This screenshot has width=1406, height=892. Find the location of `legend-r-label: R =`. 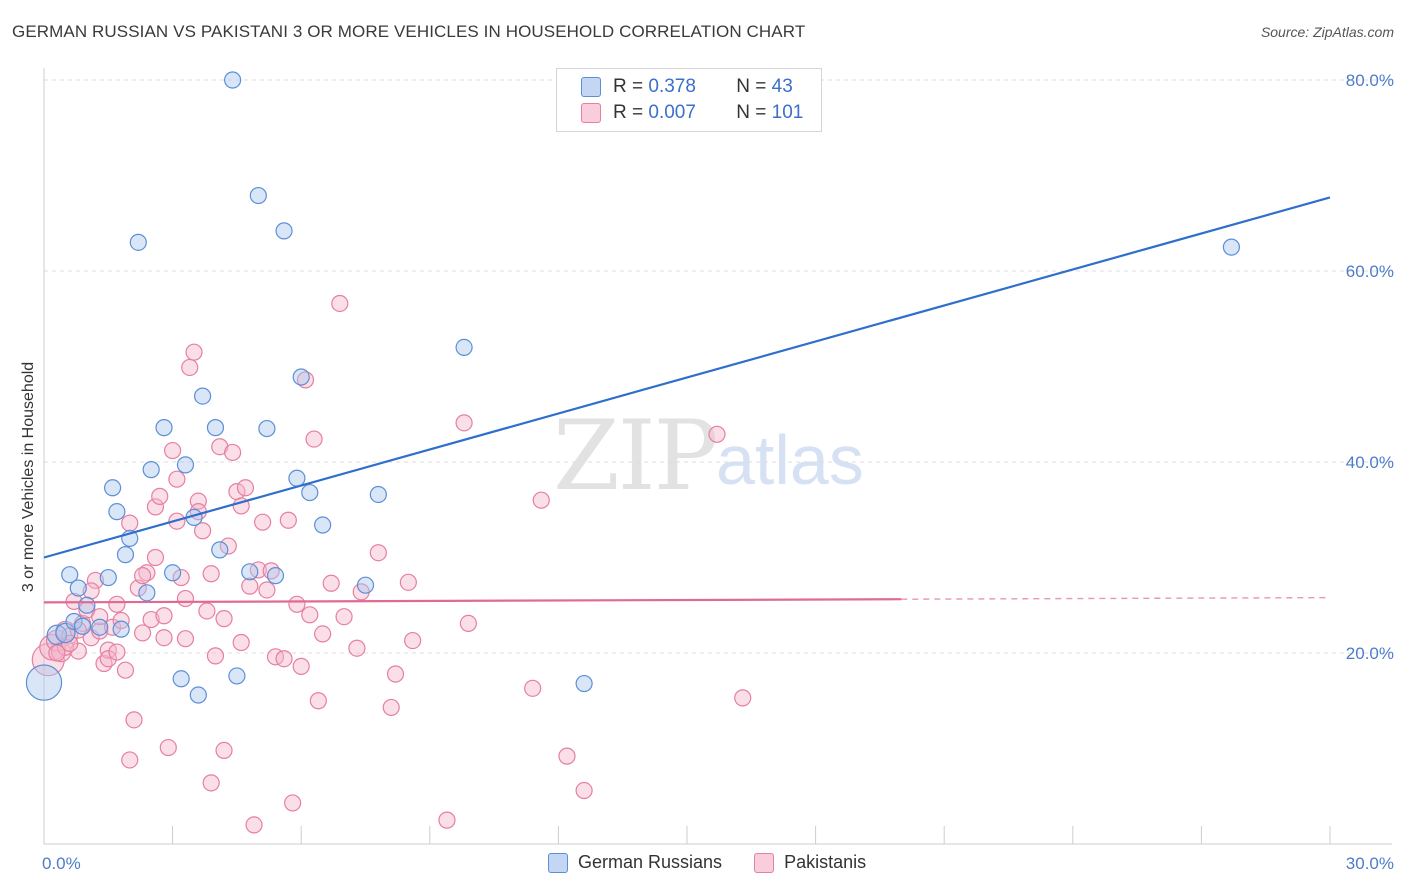

legend-r-label: R = is located at coordinates (628, 86).